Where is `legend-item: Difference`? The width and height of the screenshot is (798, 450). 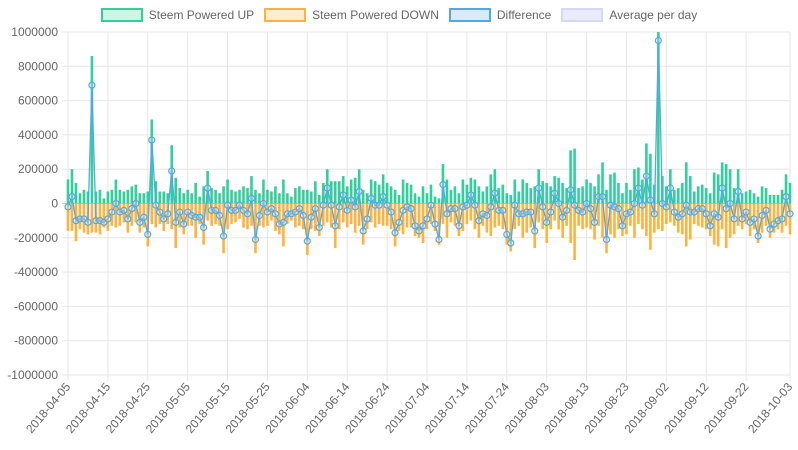 legend-item: Difference is located at coordinates (500, 15).